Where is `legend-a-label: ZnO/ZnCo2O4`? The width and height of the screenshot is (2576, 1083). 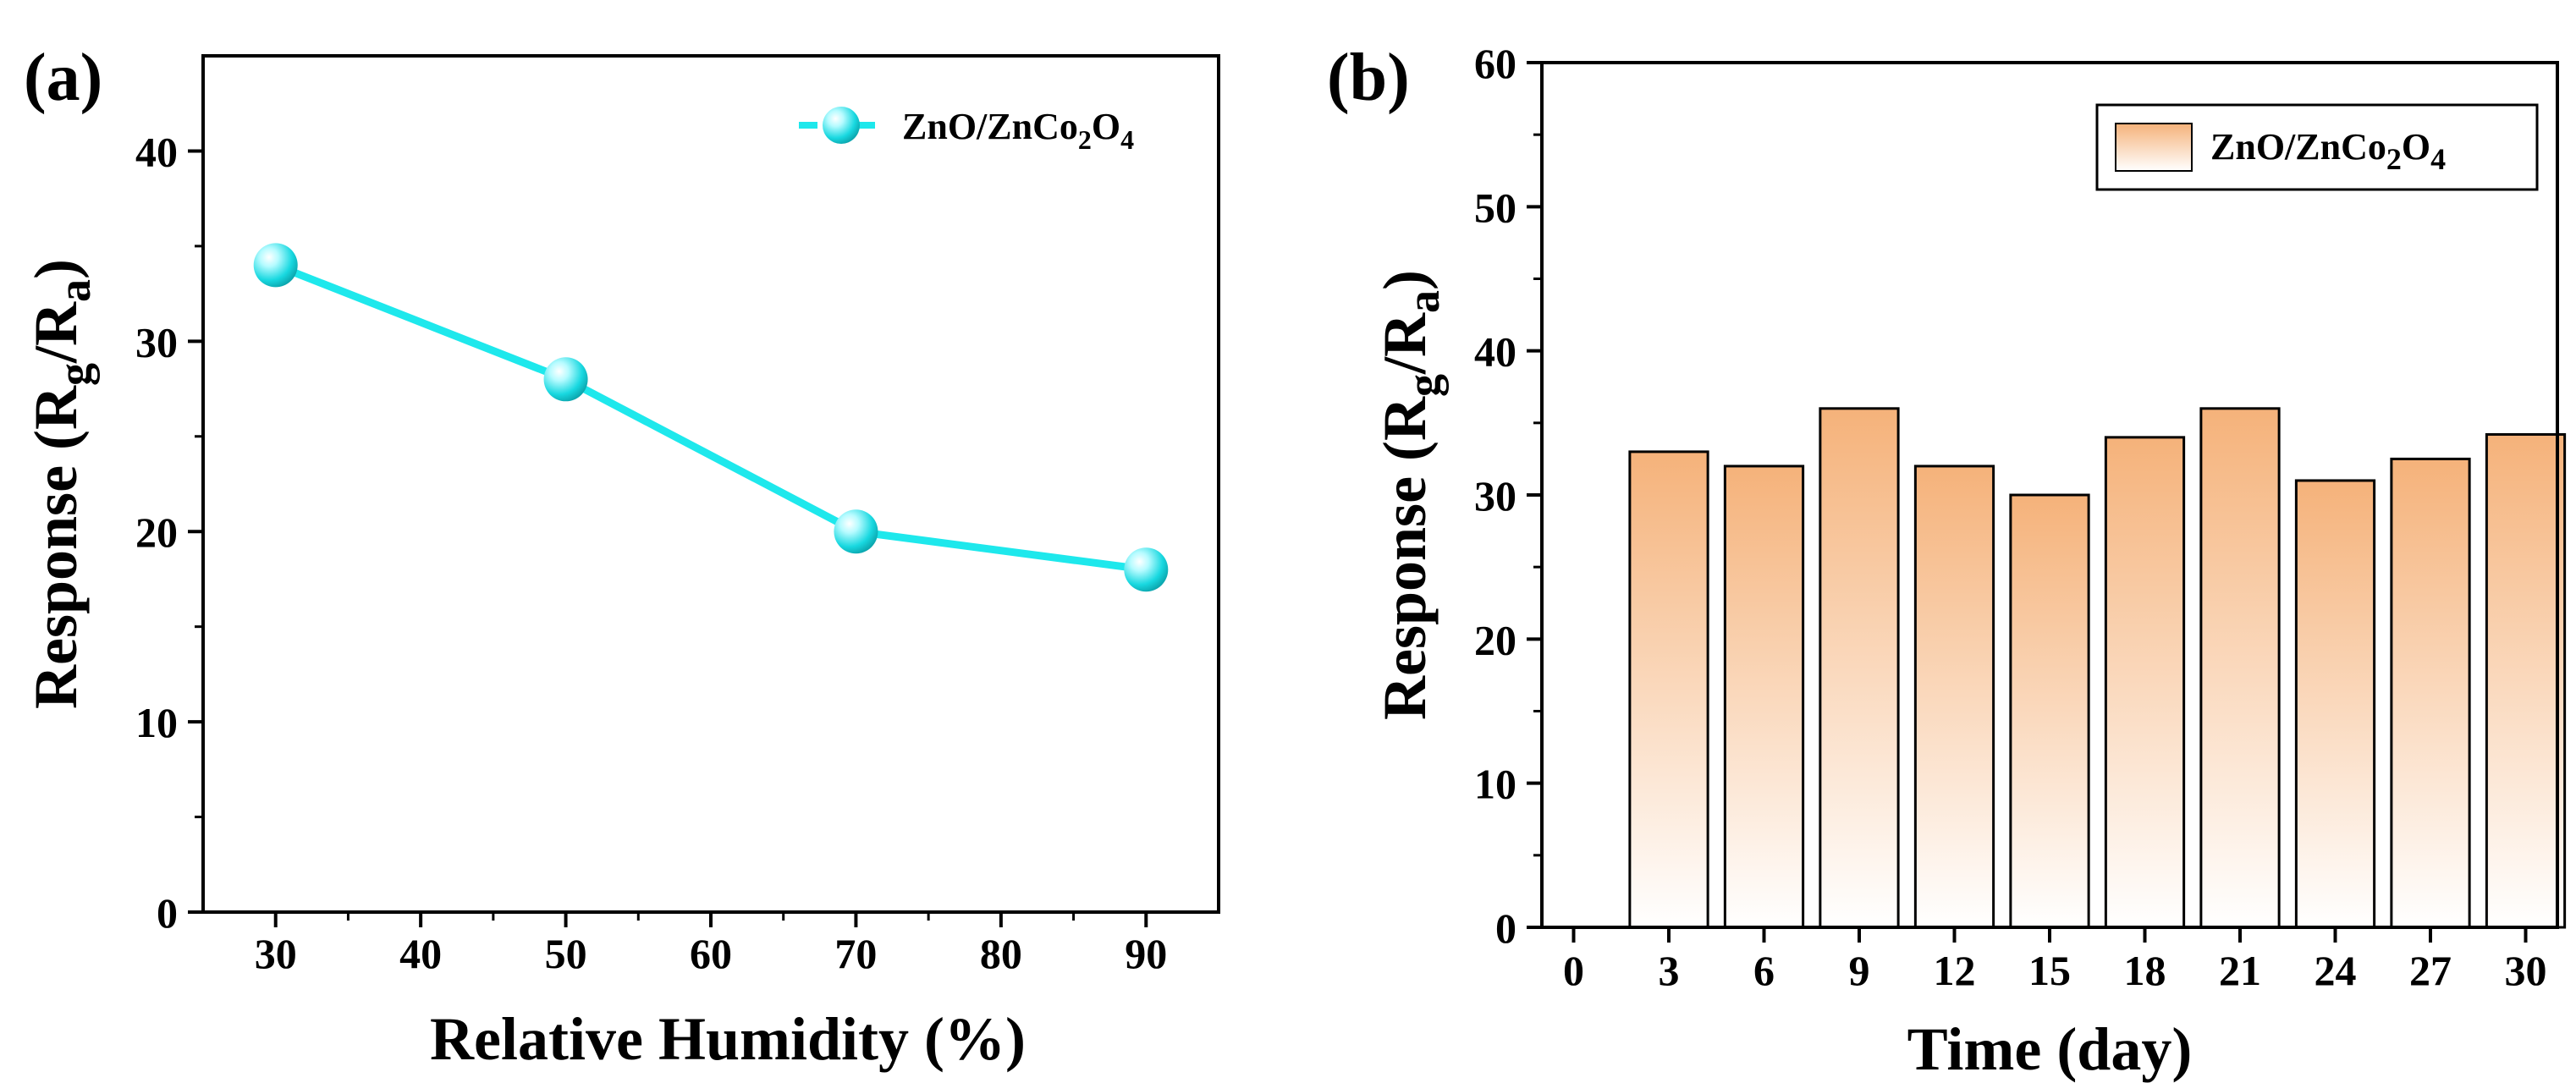 legend-a-label: ZnO/ZnCo2O4 is located at coordinates (1018, 130).